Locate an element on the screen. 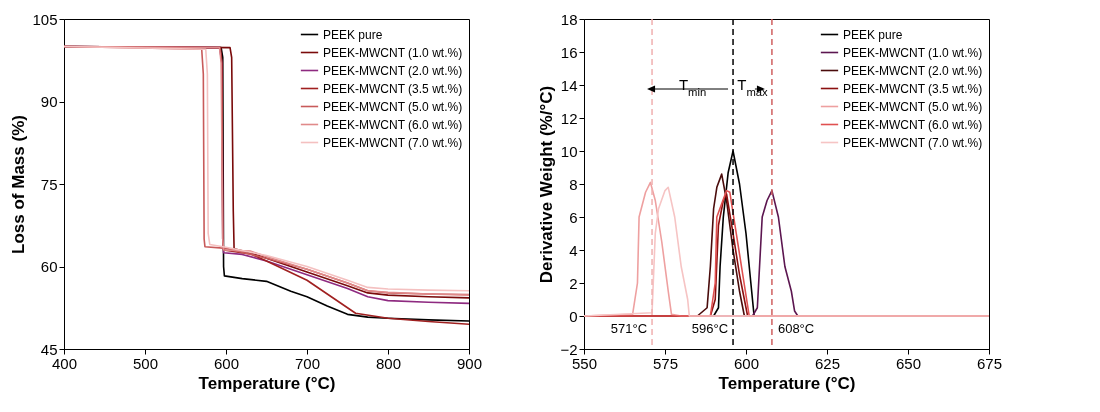  y-tick-label: 2 is located at coordinates (573, 283).